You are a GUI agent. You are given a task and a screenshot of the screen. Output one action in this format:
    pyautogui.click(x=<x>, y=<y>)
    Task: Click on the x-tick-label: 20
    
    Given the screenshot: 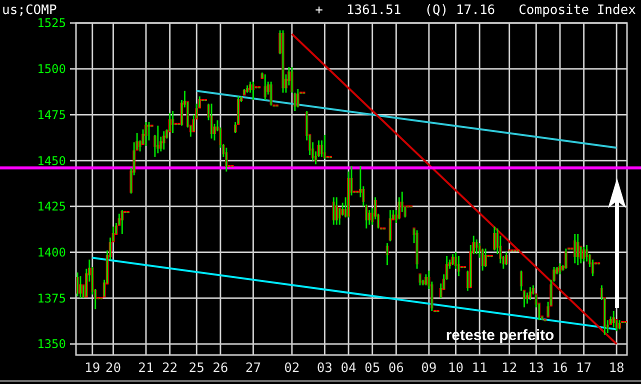 What is the action you would take?
    pyautogui.click(x=113, y=368)
    